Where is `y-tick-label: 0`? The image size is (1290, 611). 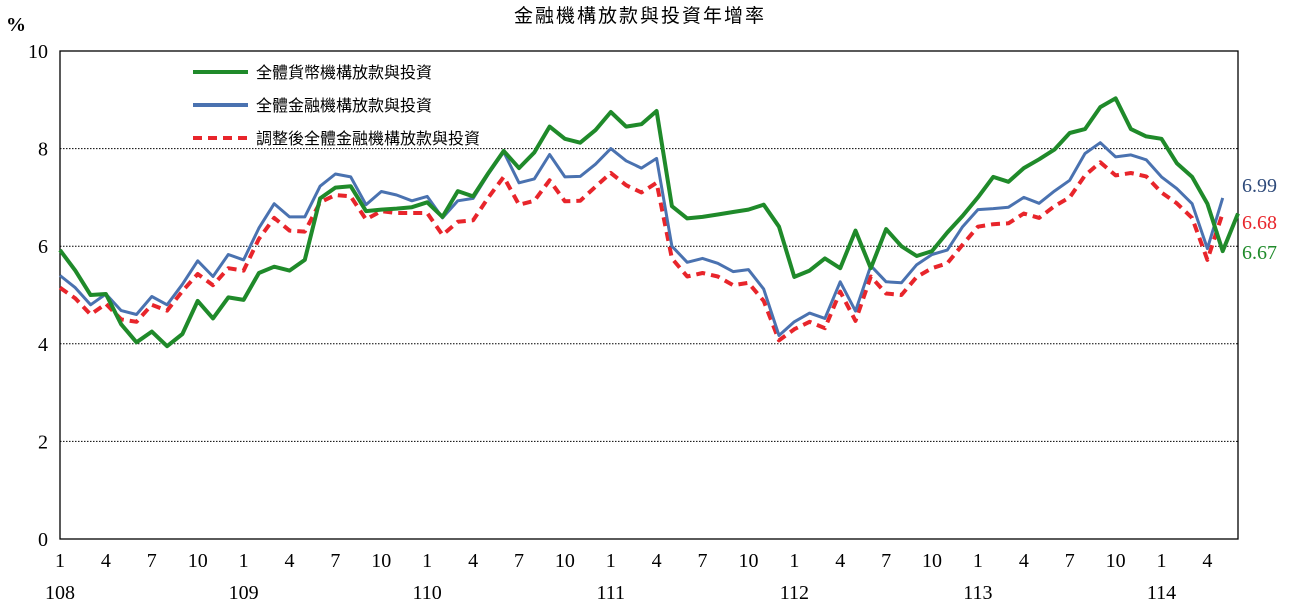 y-tick-label: 0 is located at coordinates (43, 540).